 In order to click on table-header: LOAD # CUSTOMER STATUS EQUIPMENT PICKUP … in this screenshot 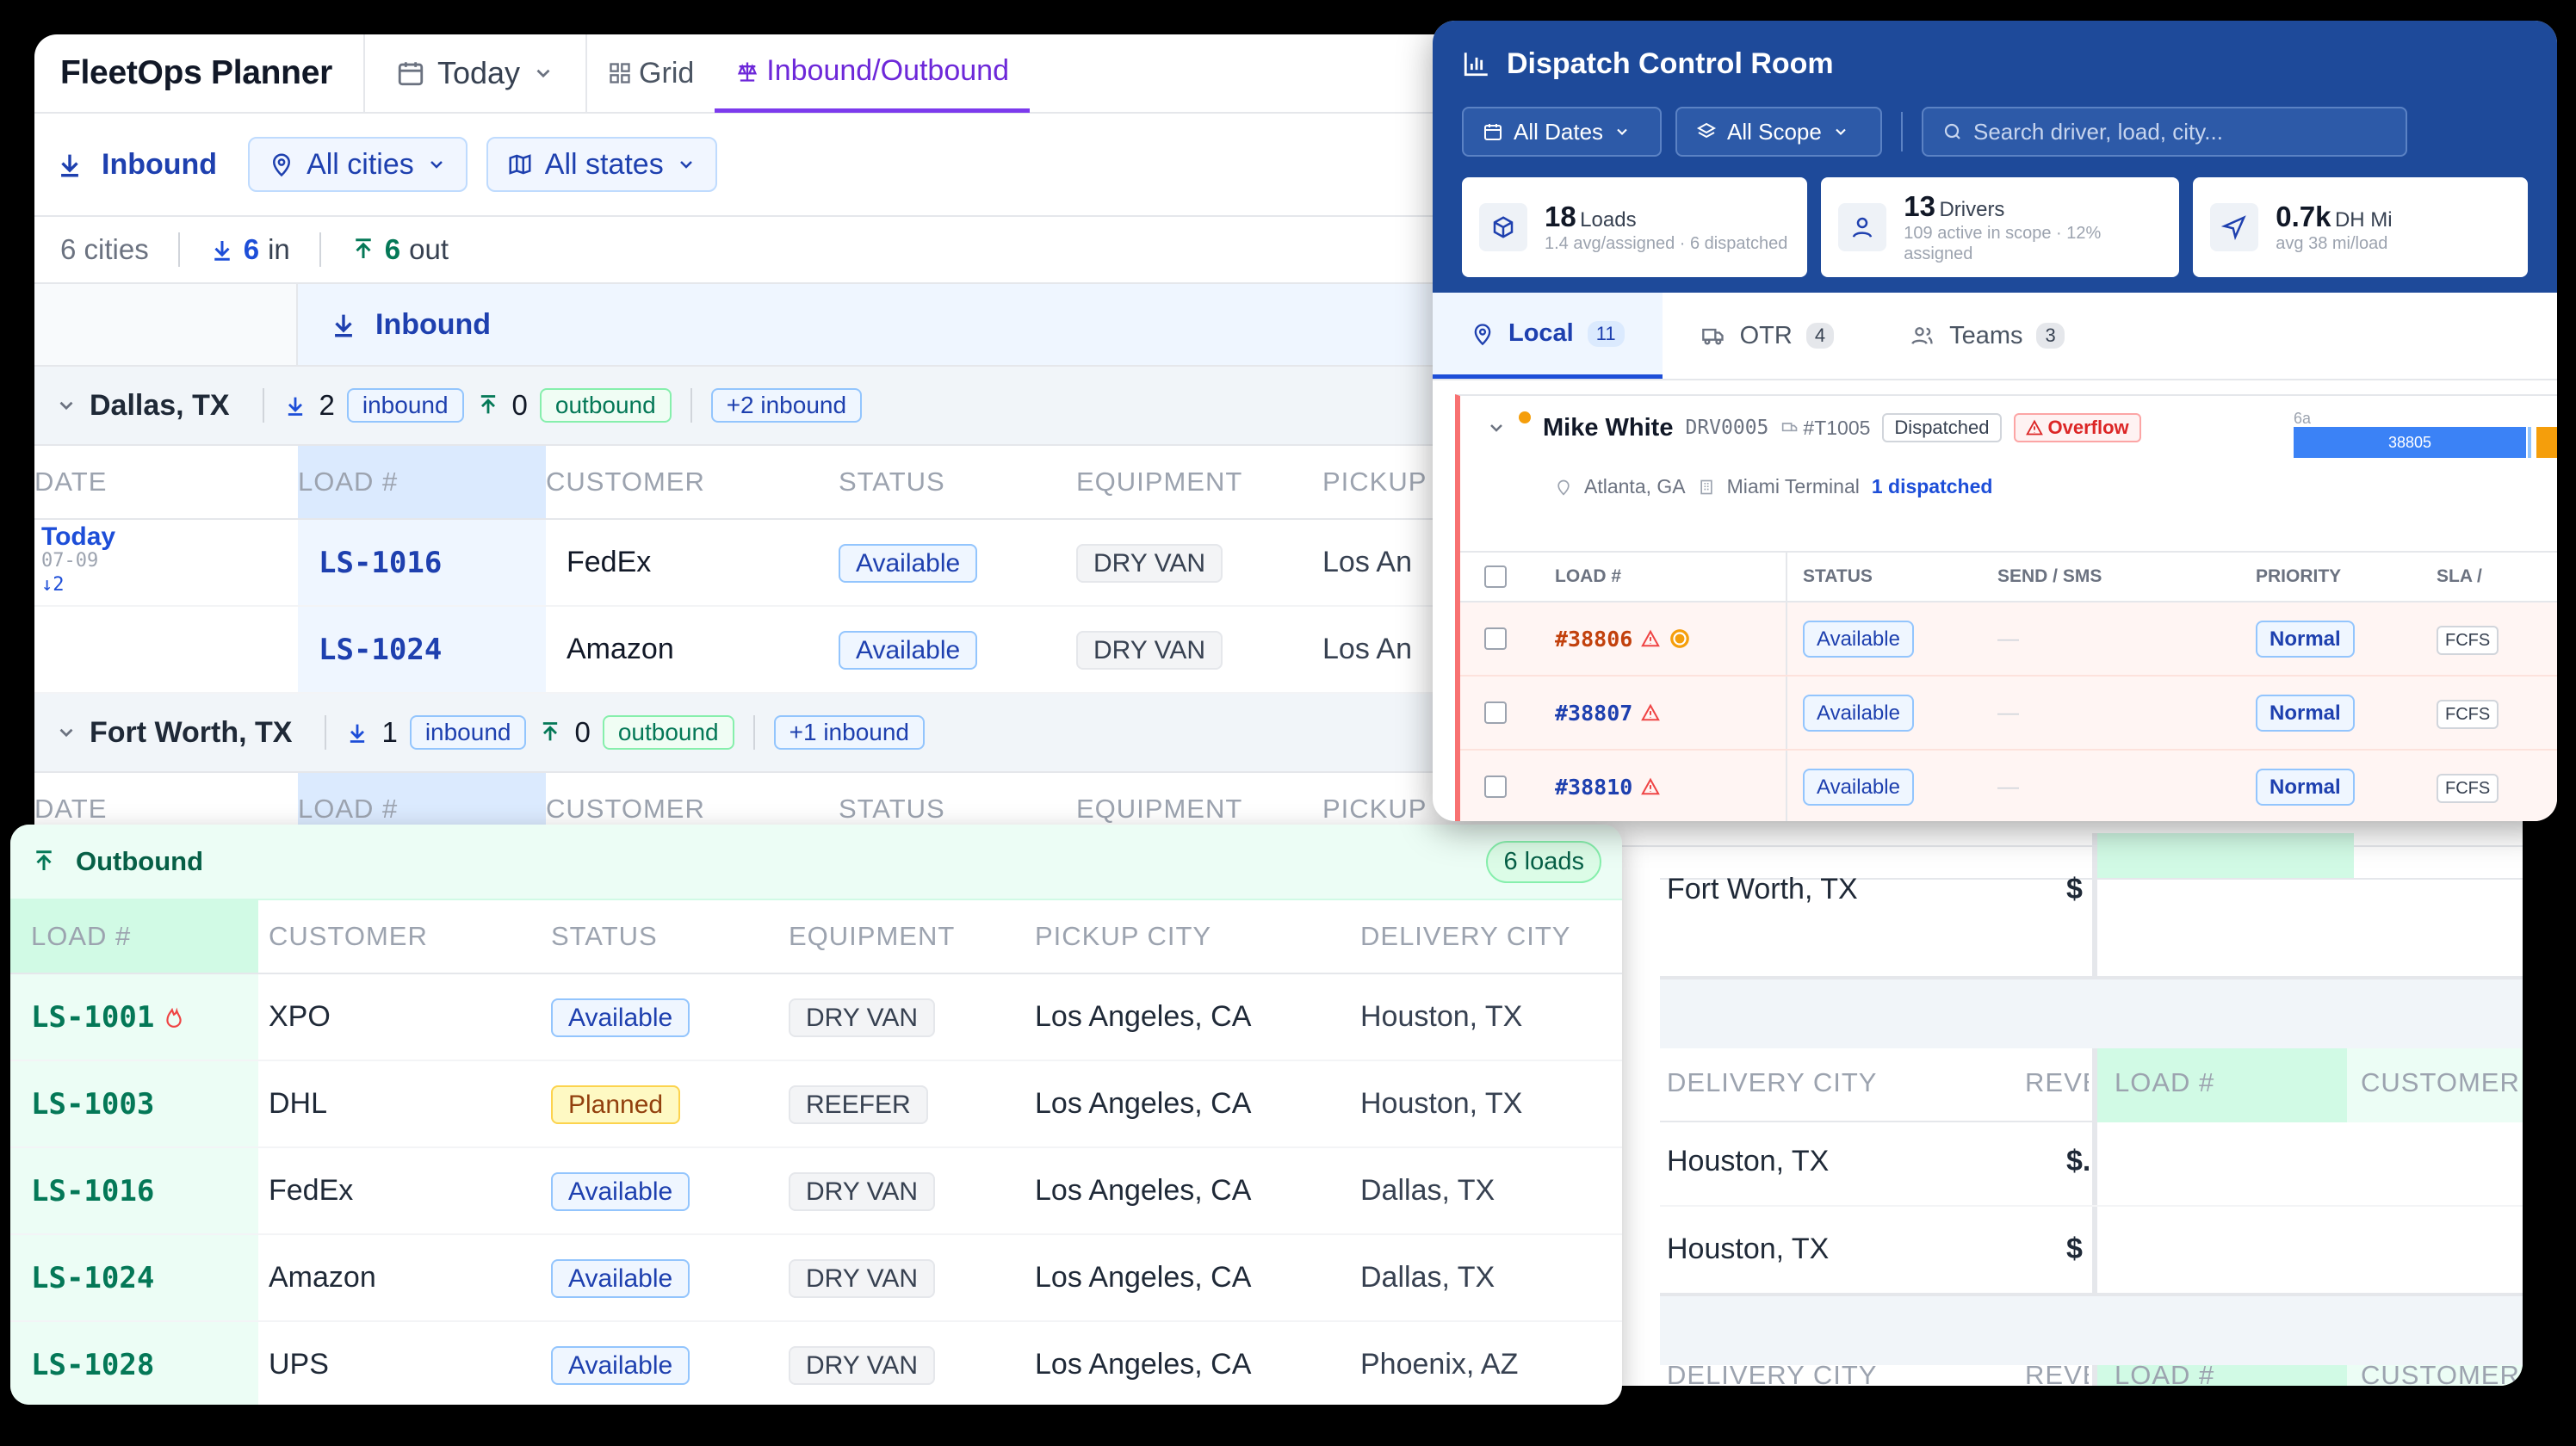, I will do `click(816, 937)`.